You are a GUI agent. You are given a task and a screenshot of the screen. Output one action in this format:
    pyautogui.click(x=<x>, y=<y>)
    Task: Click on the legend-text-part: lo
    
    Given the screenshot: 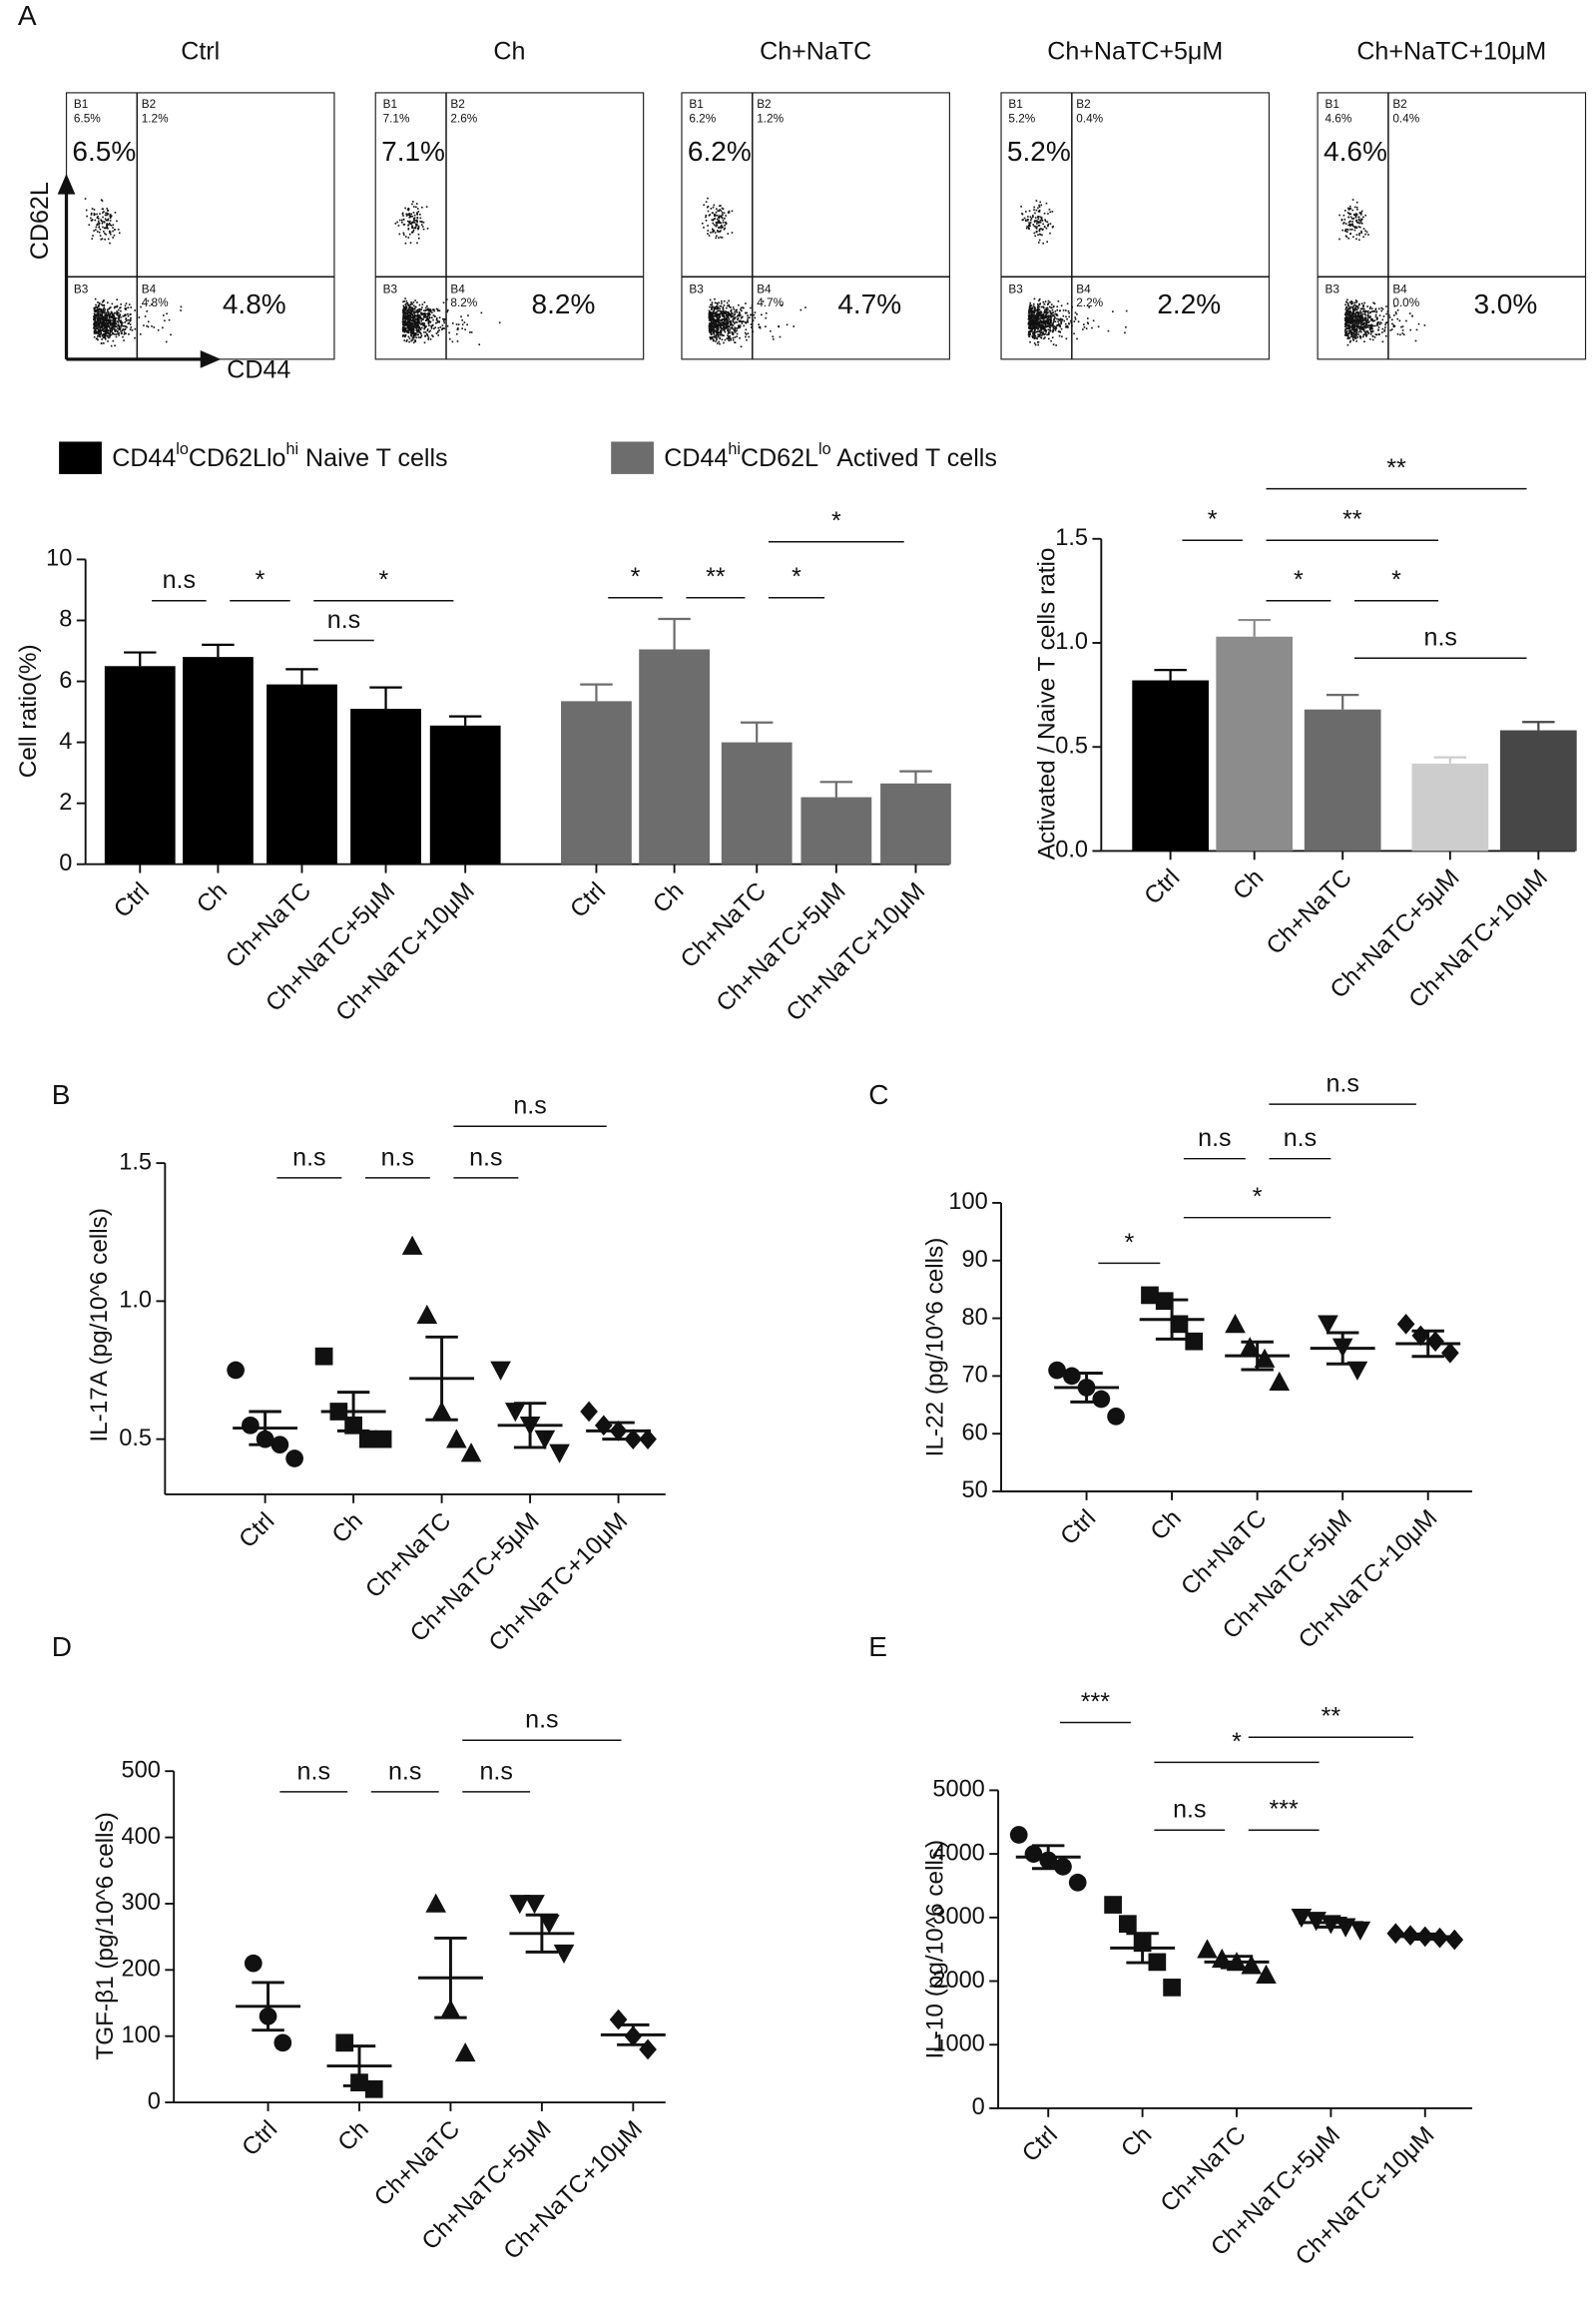 What is the action you would take?
    pyautogui.click(x=182, y=449)
    